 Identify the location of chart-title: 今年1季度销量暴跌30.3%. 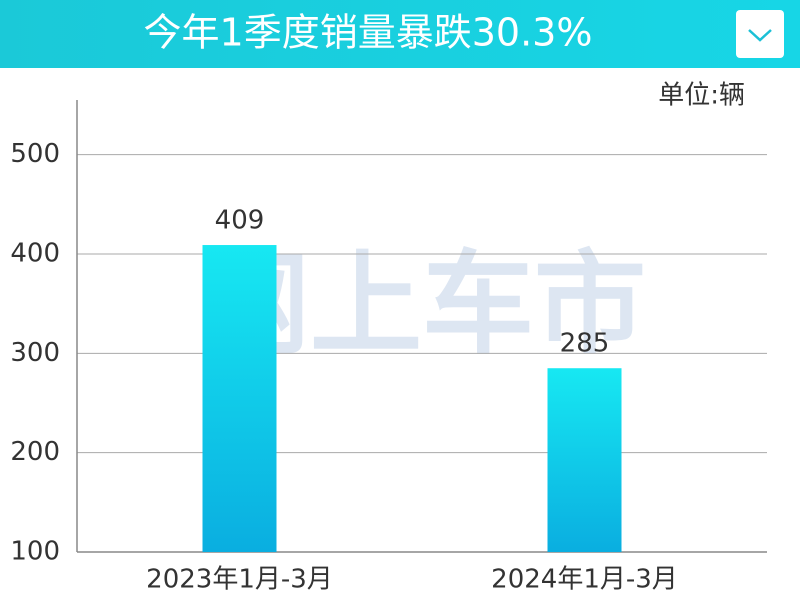
(368, 33).